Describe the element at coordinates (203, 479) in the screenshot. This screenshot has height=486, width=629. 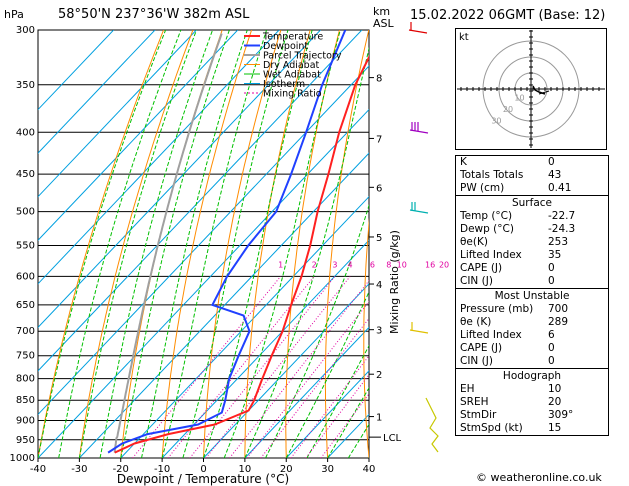
I see `x-axis-title: Dewpoint / Temperature (°C)` at that location.